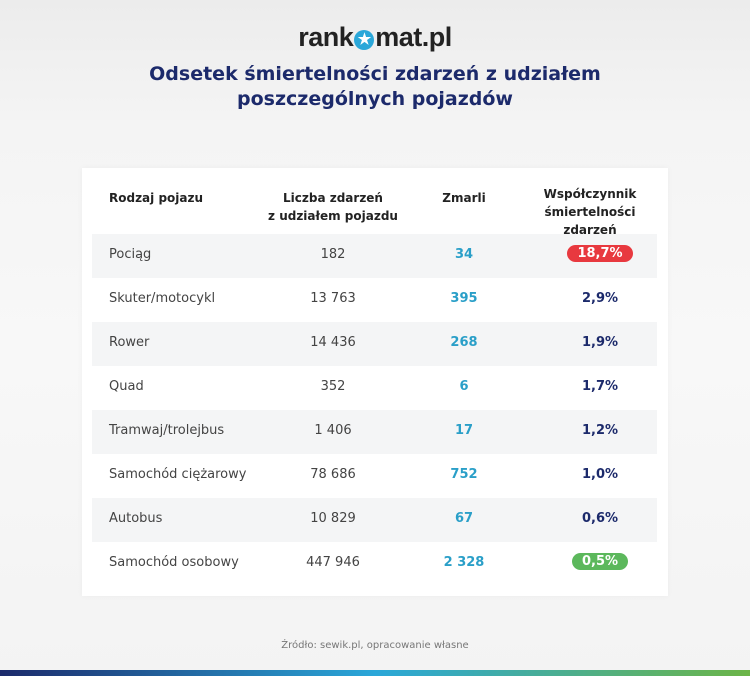 The height and width of the screenshot is (676, 750). I want to click on fatality-rate: 0,5%, so click(600, 561).